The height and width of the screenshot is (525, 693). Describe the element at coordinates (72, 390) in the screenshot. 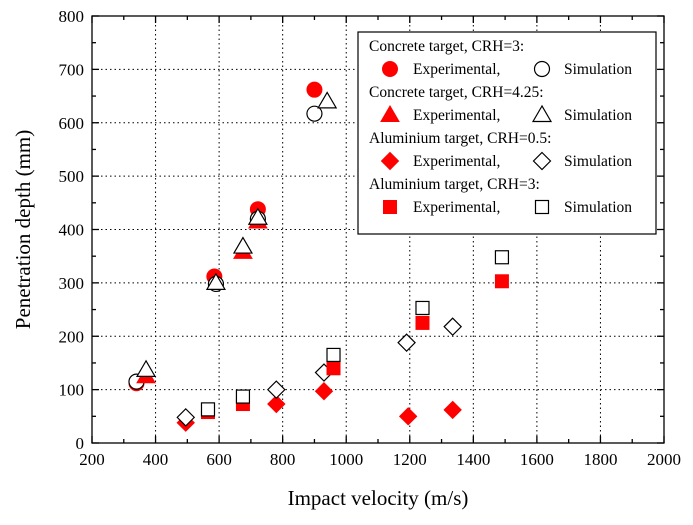

I see `y-tick-label: 100` at that location.